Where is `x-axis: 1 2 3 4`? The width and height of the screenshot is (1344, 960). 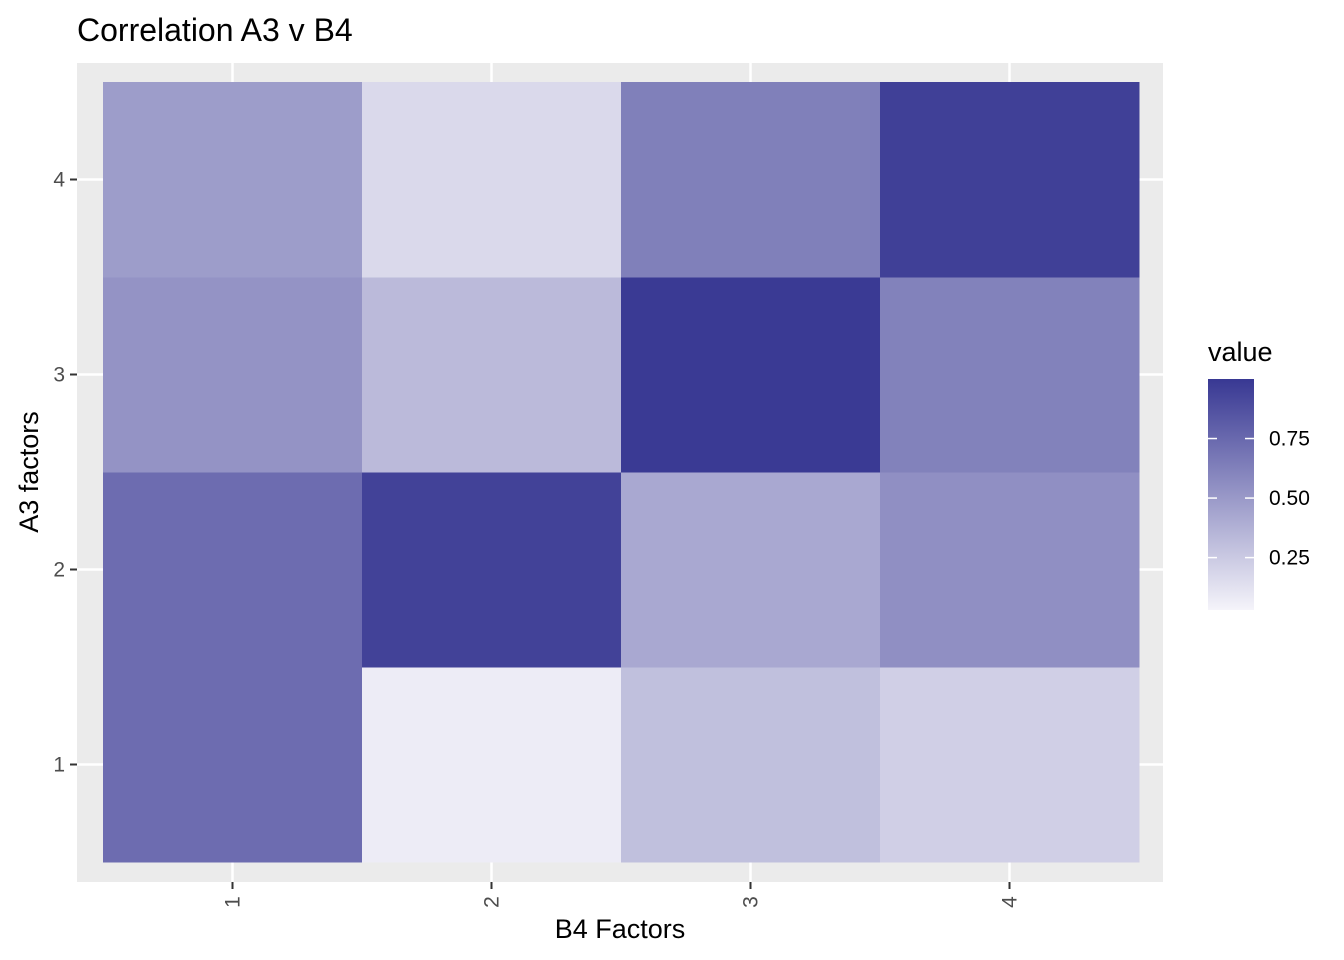
x-axis: 1 2 3 4 is located at coordinates (622, 895).